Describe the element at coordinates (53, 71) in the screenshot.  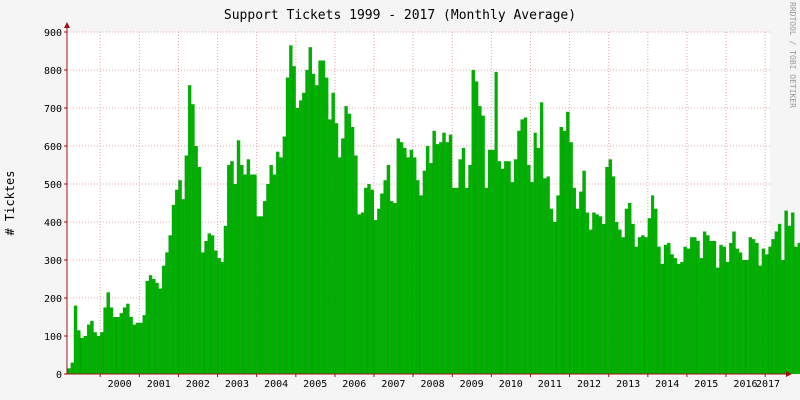
I see `y-tick-label: 800` at that location.